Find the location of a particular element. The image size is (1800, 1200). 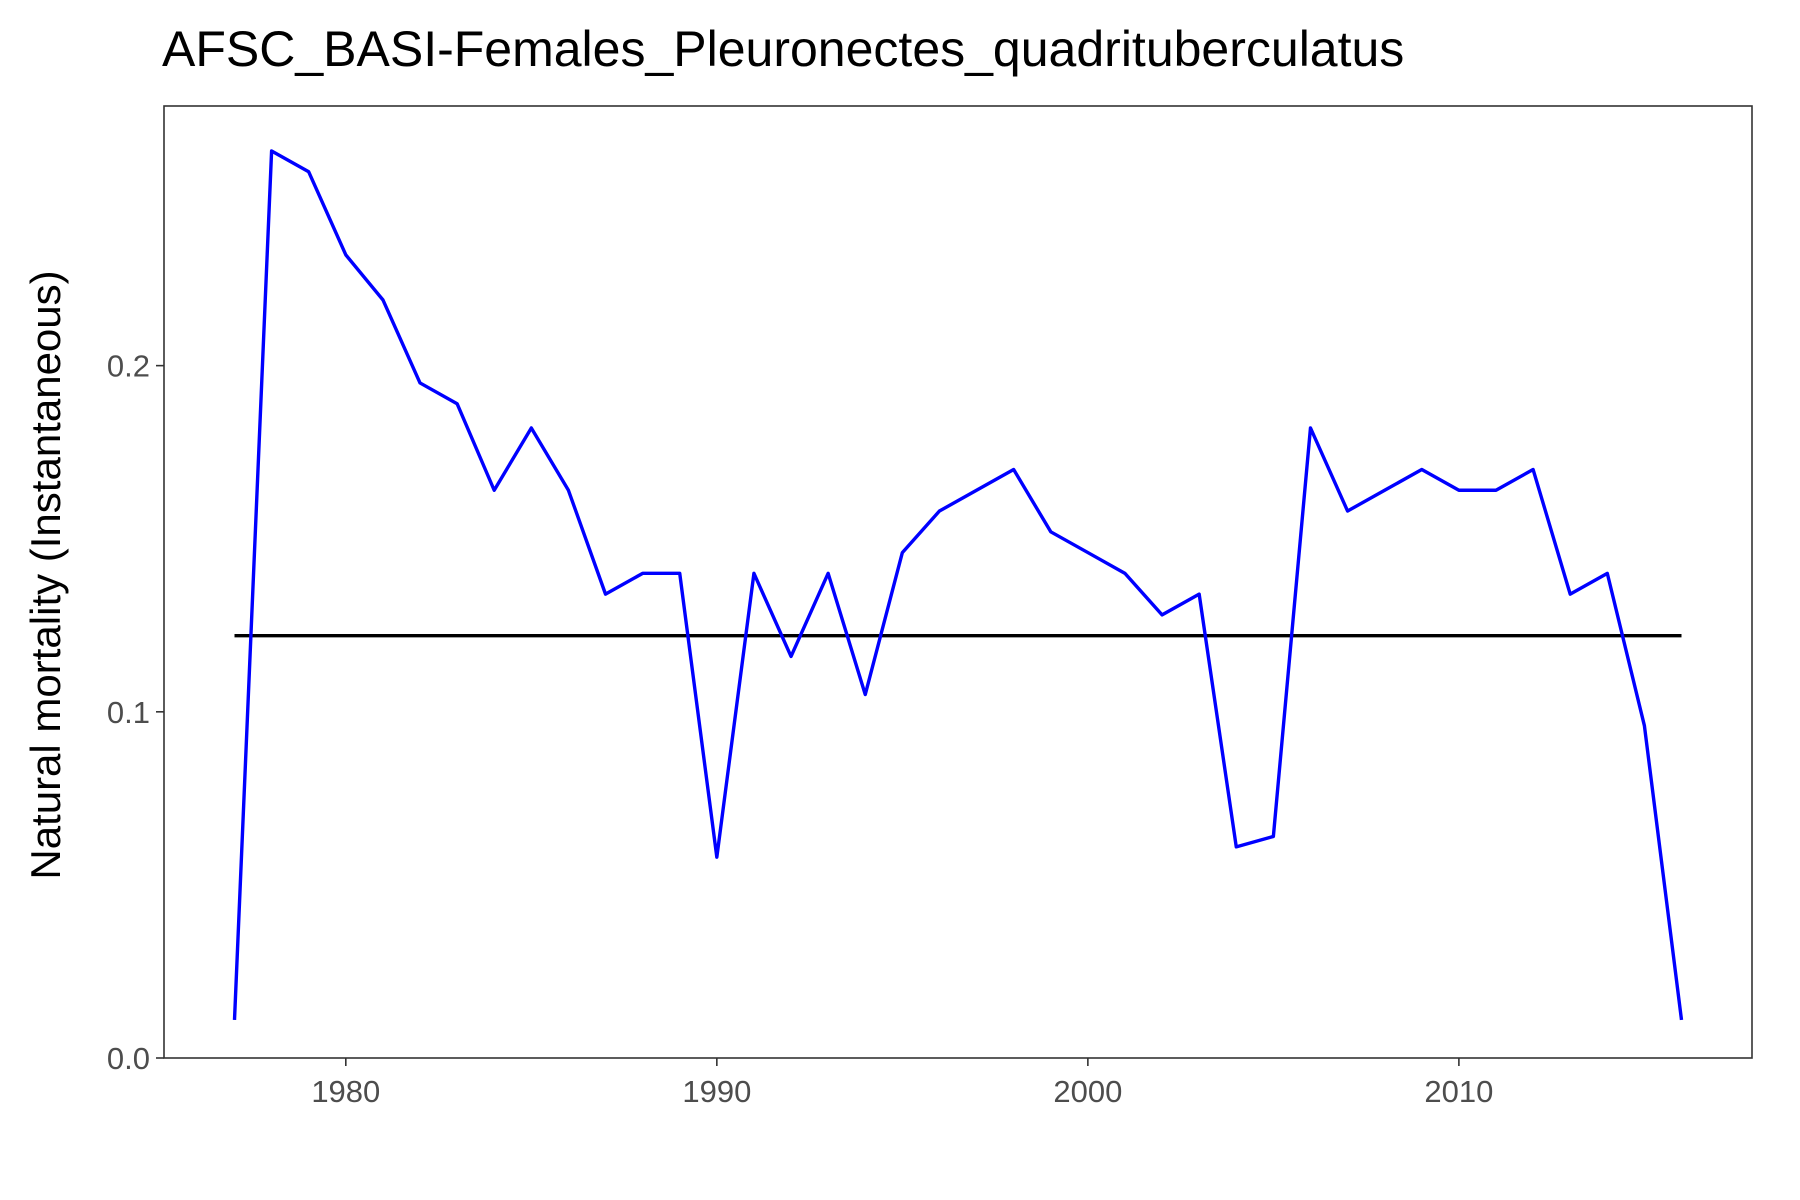

y-tick-label: 0.0 is located at coordinates (128, 1058).